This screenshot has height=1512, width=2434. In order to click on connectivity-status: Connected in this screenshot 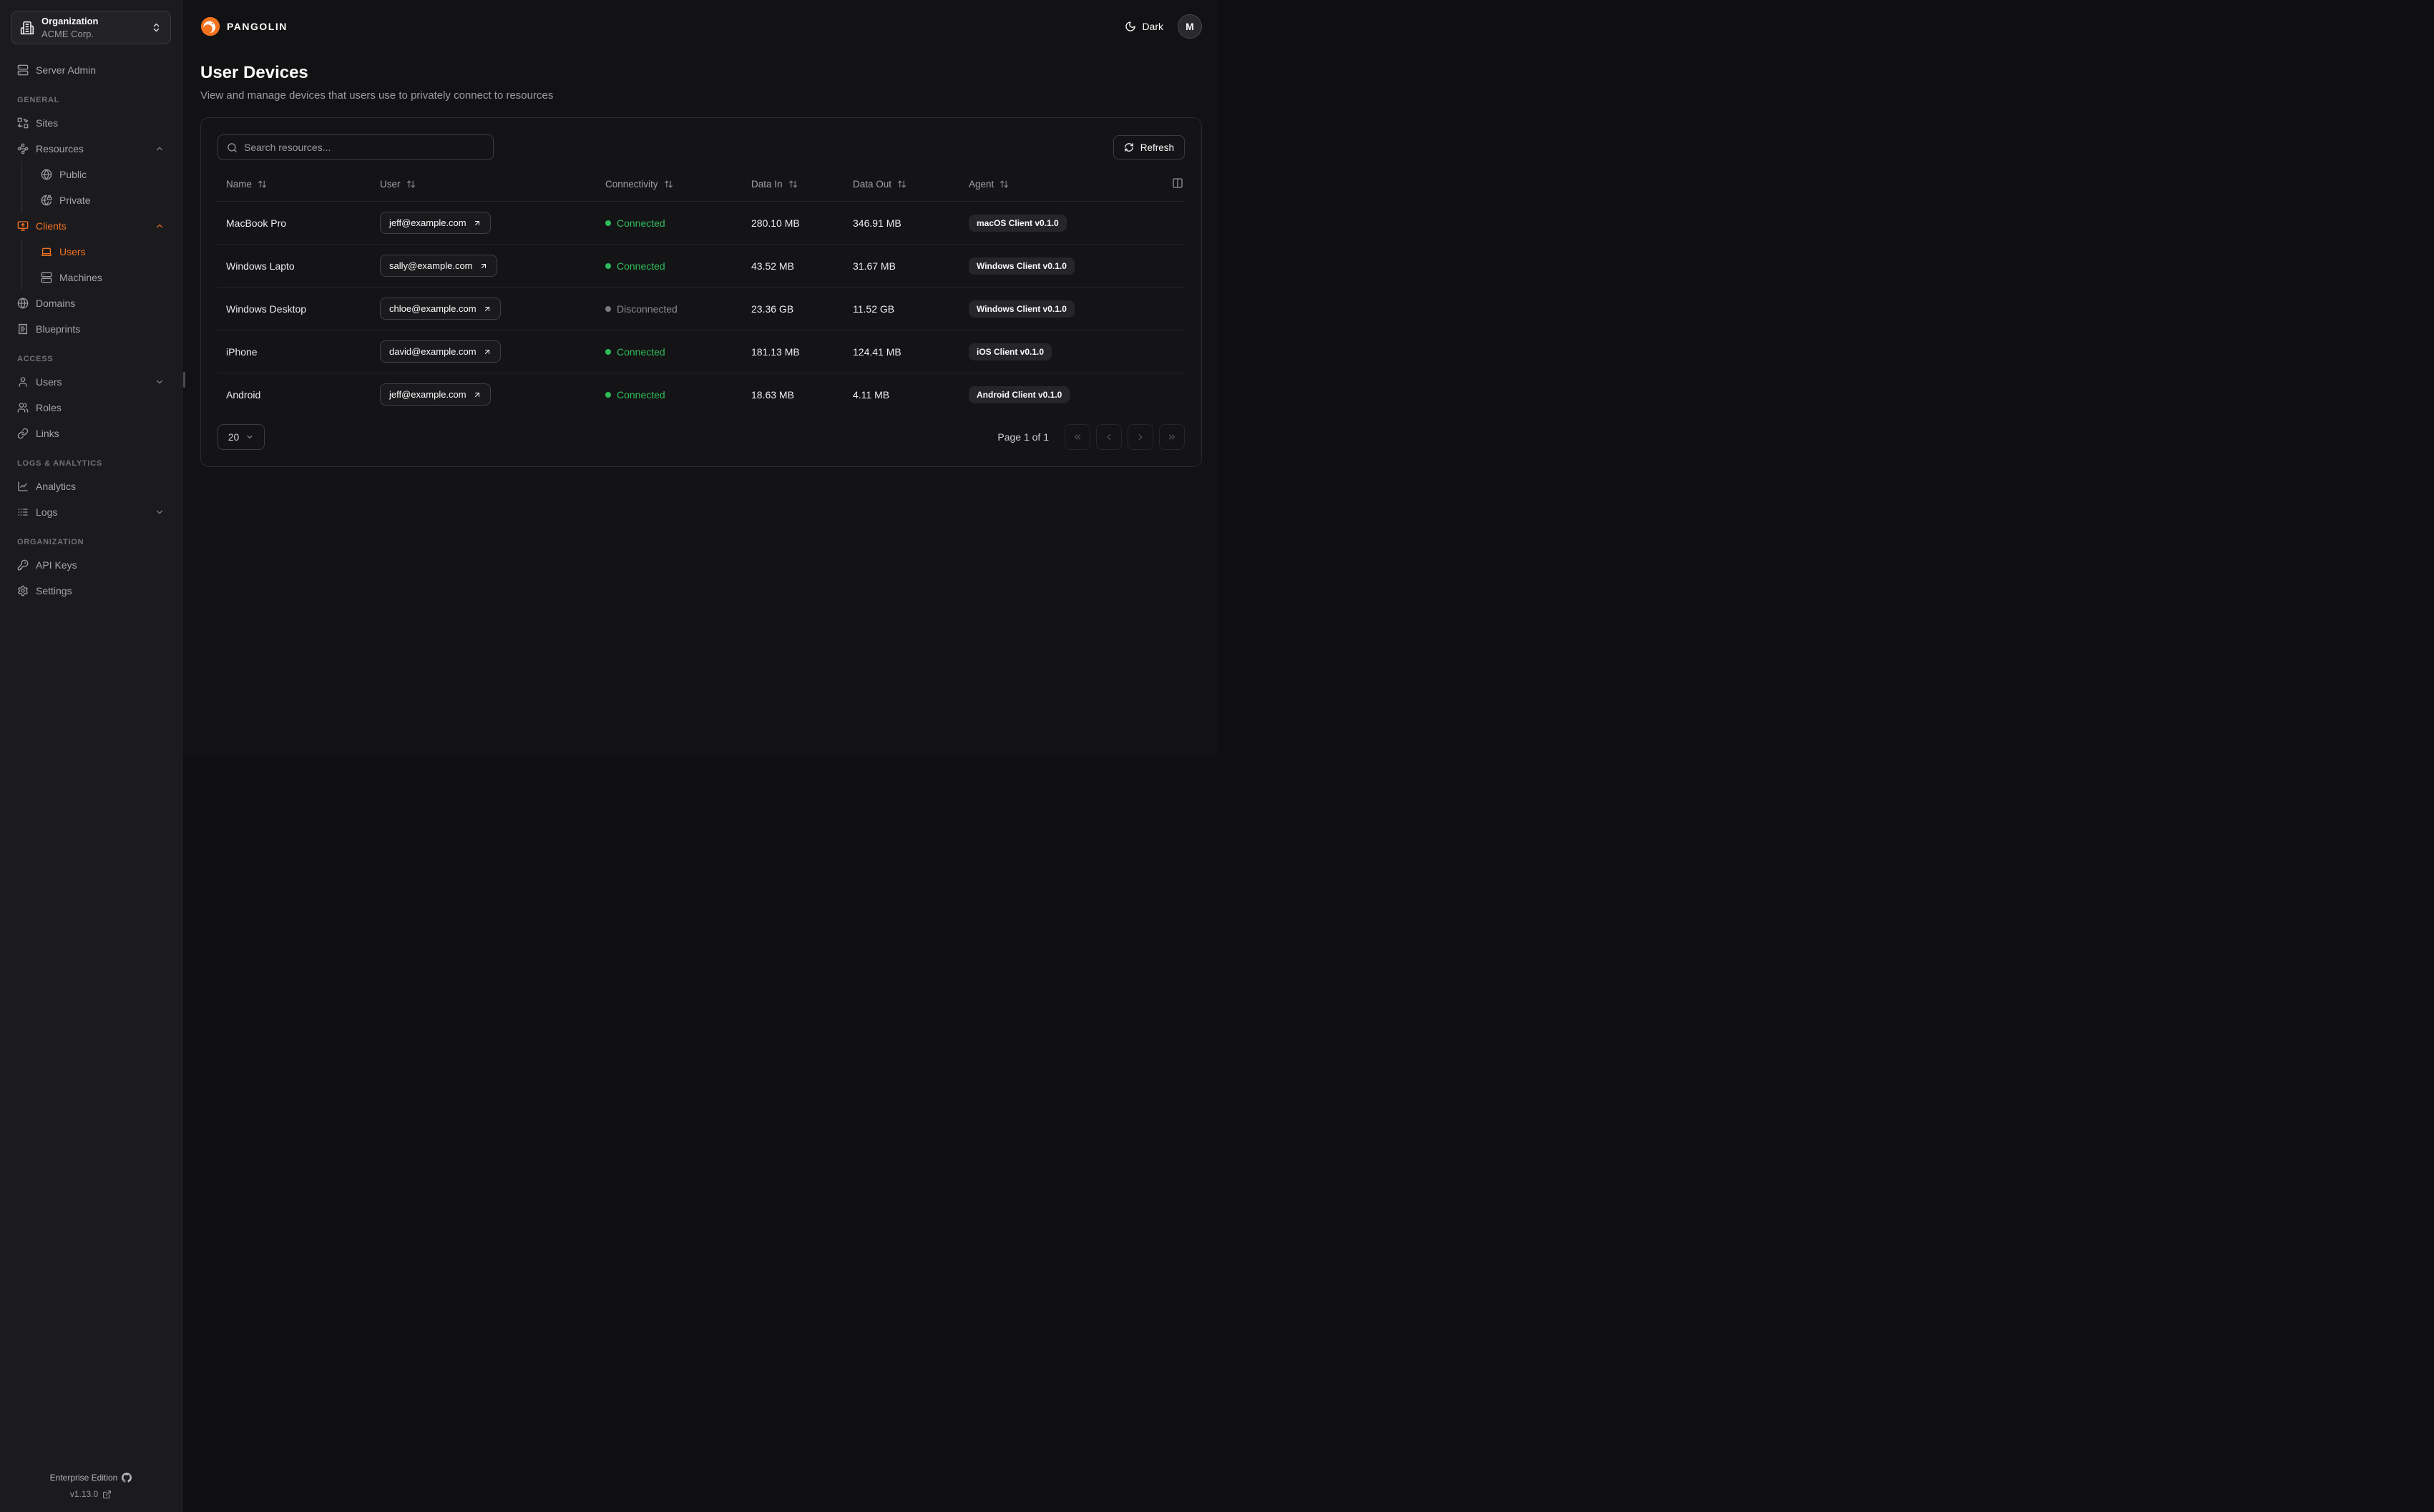, I will do `click(635, 395)`.